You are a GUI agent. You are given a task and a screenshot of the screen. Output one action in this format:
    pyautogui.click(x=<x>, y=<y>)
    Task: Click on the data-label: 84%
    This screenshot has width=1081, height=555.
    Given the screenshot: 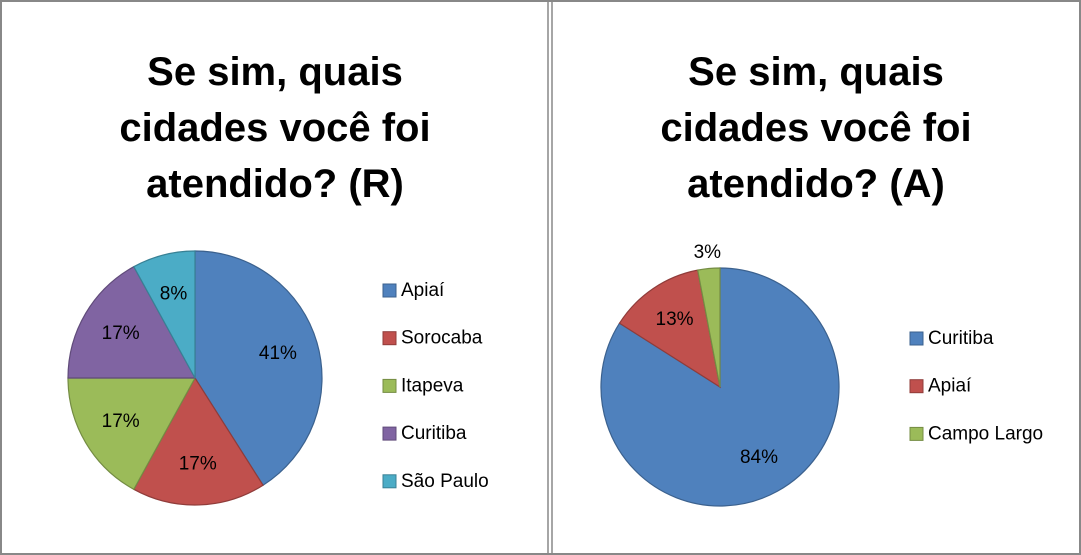 What is the action you would take?
    pyautogui.click(x=759, y=457)
    